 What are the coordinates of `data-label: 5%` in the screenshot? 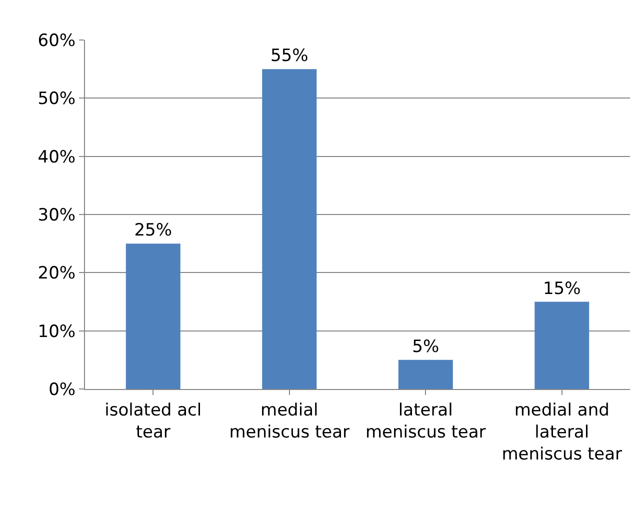 It's located at (426, 346).